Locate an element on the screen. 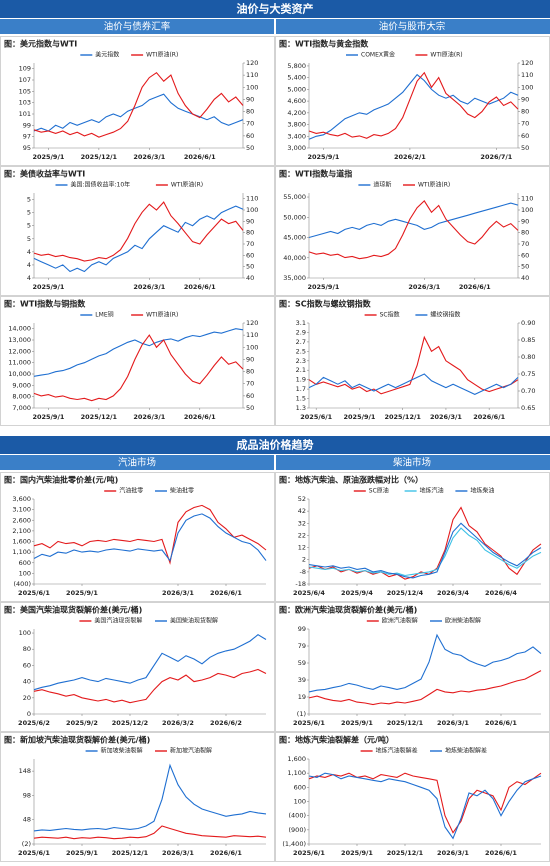  y-tick-label: 45,000 is located at coordinates (294, 238).